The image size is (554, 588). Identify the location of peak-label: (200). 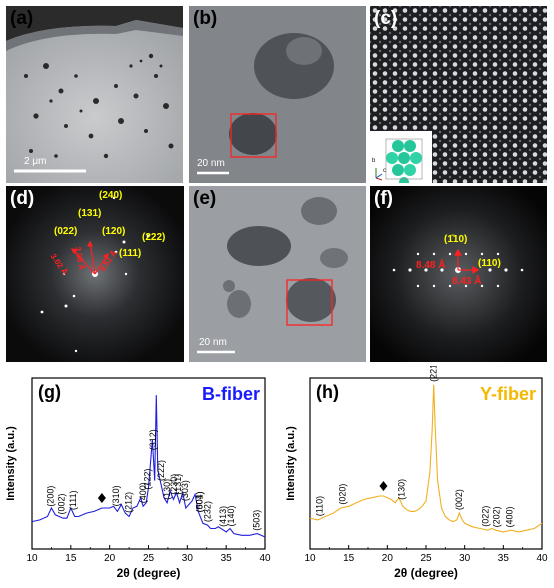
(51, 496).